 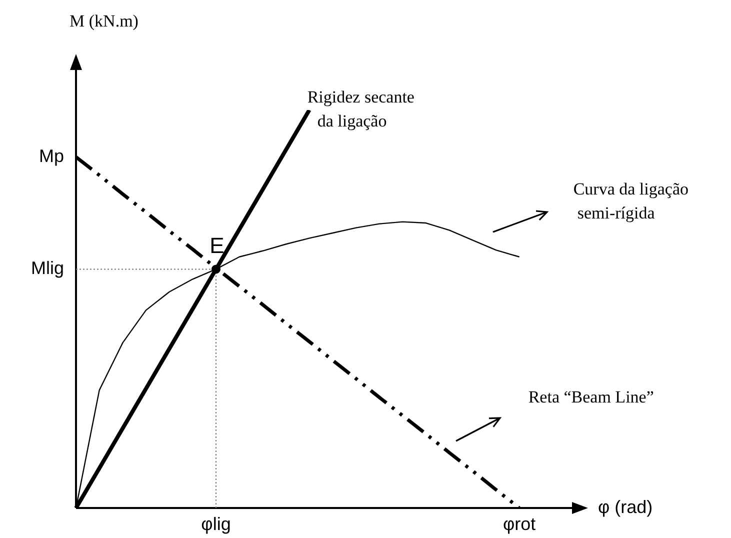 What do you see at coordinates (631, 200) in the screenshot?
I see `text: Curva da ligação semi-rígida` at bounding box center [631, 200].